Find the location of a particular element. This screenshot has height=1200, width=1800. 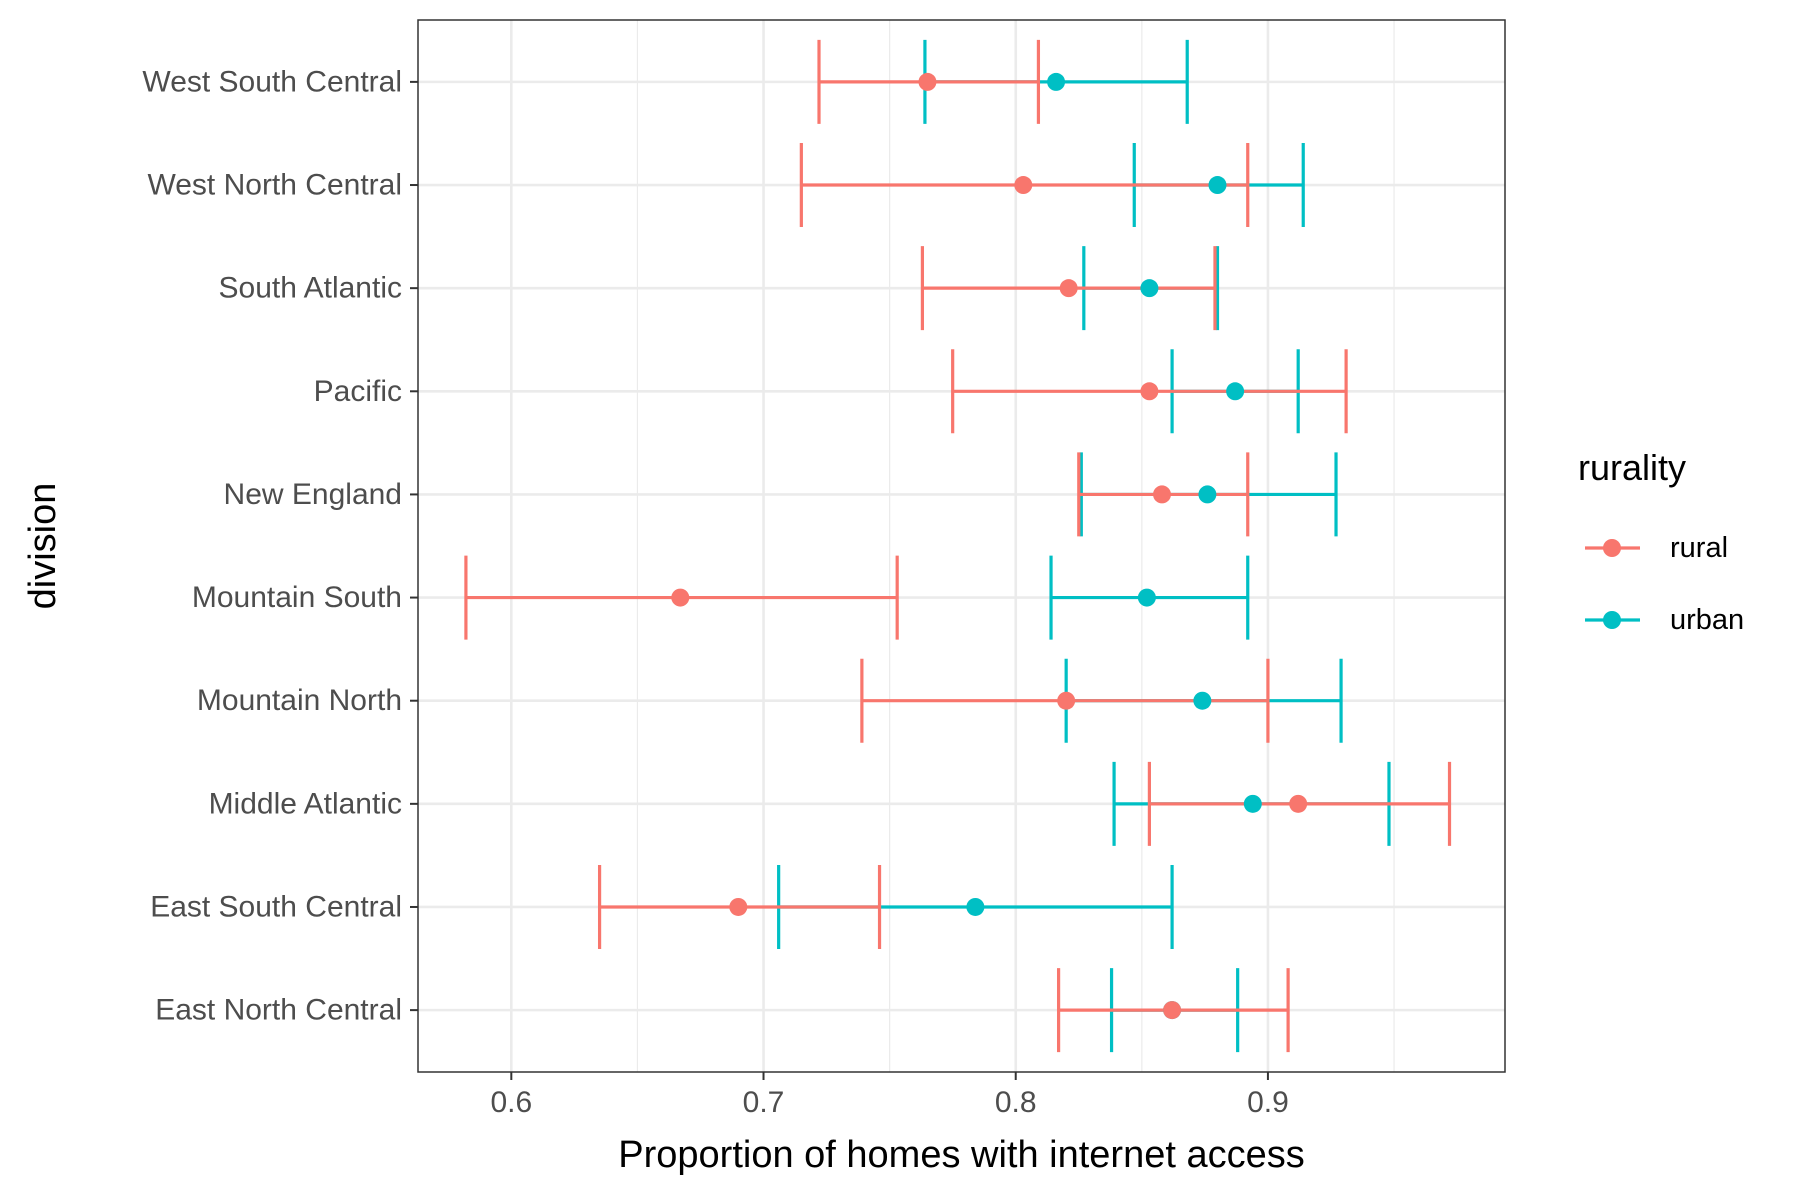

legend-title: rurality is located at coordinates (1632, 467).